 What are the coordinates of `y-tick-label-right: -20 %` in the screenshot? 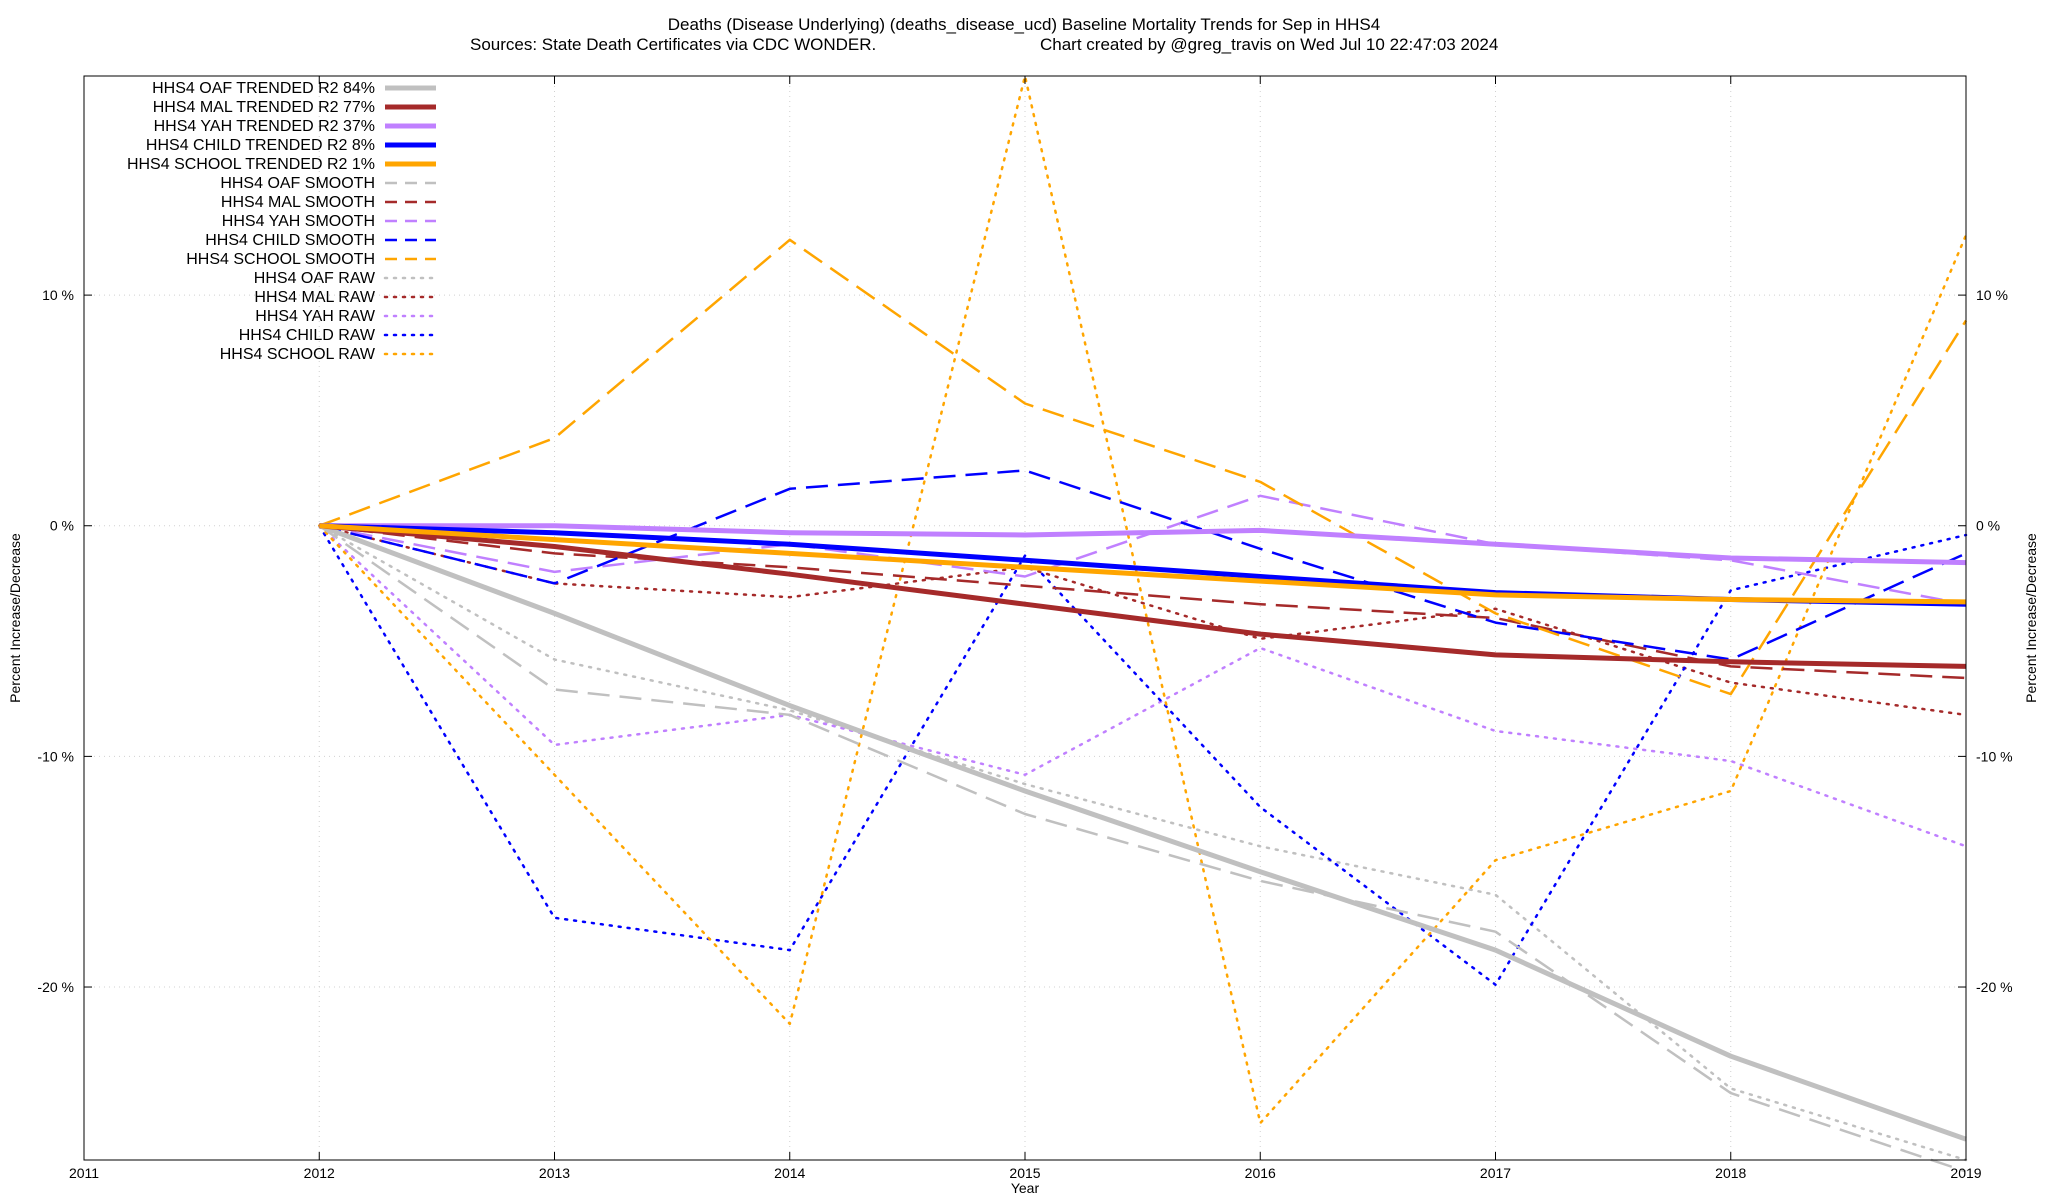 It's located at (1994, 987).